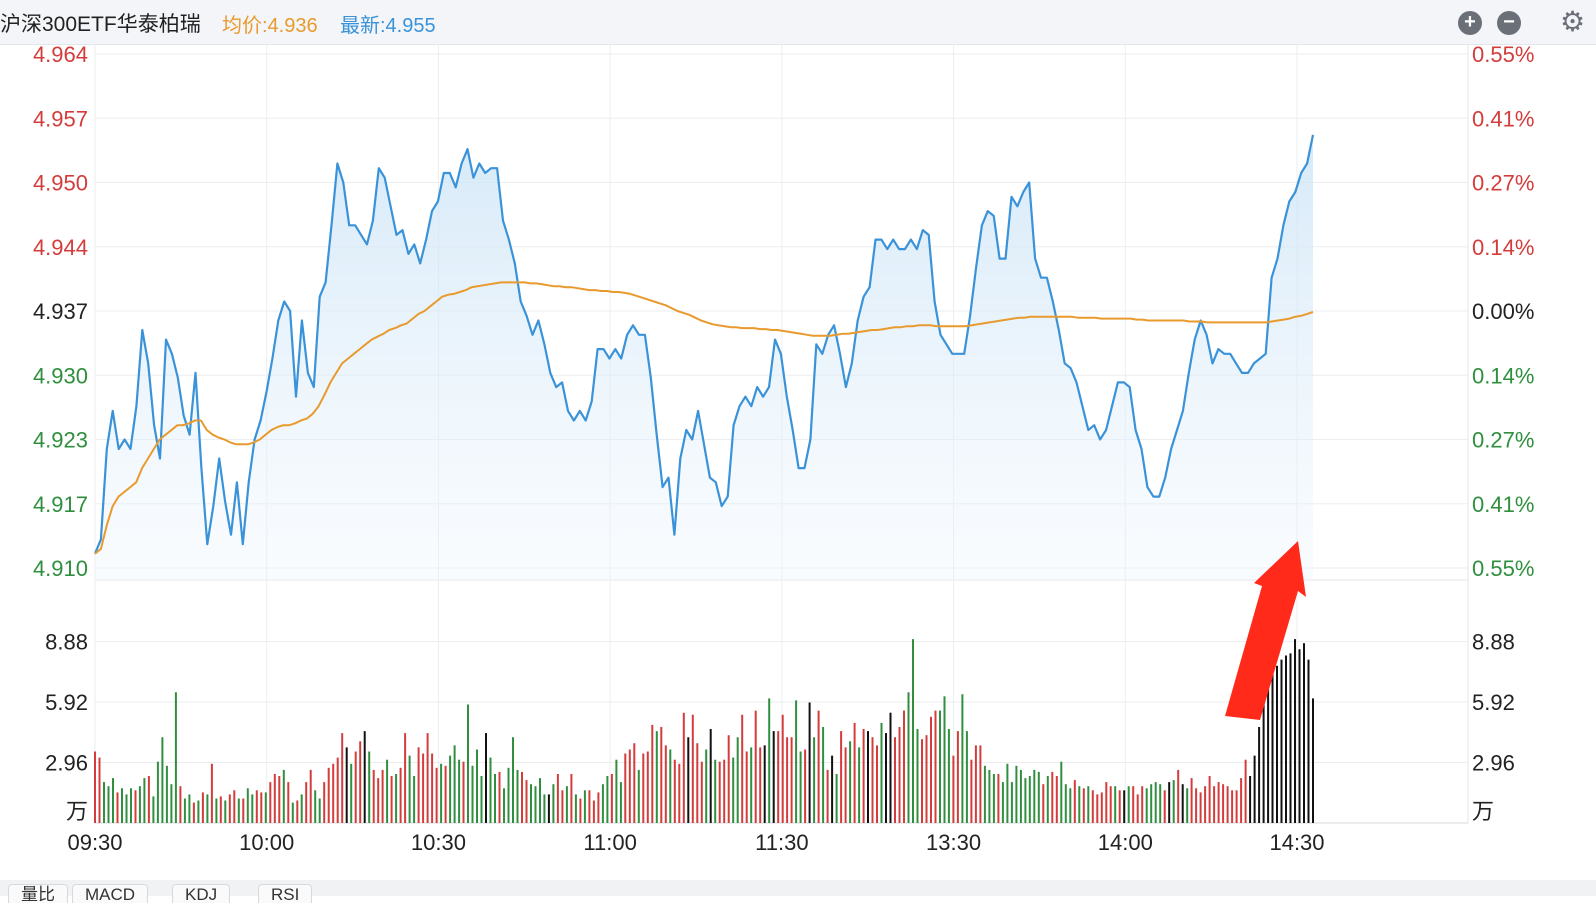 The image size is (1596, 905). I want to click on time-tick-label: 10:30, so click(438, 842).